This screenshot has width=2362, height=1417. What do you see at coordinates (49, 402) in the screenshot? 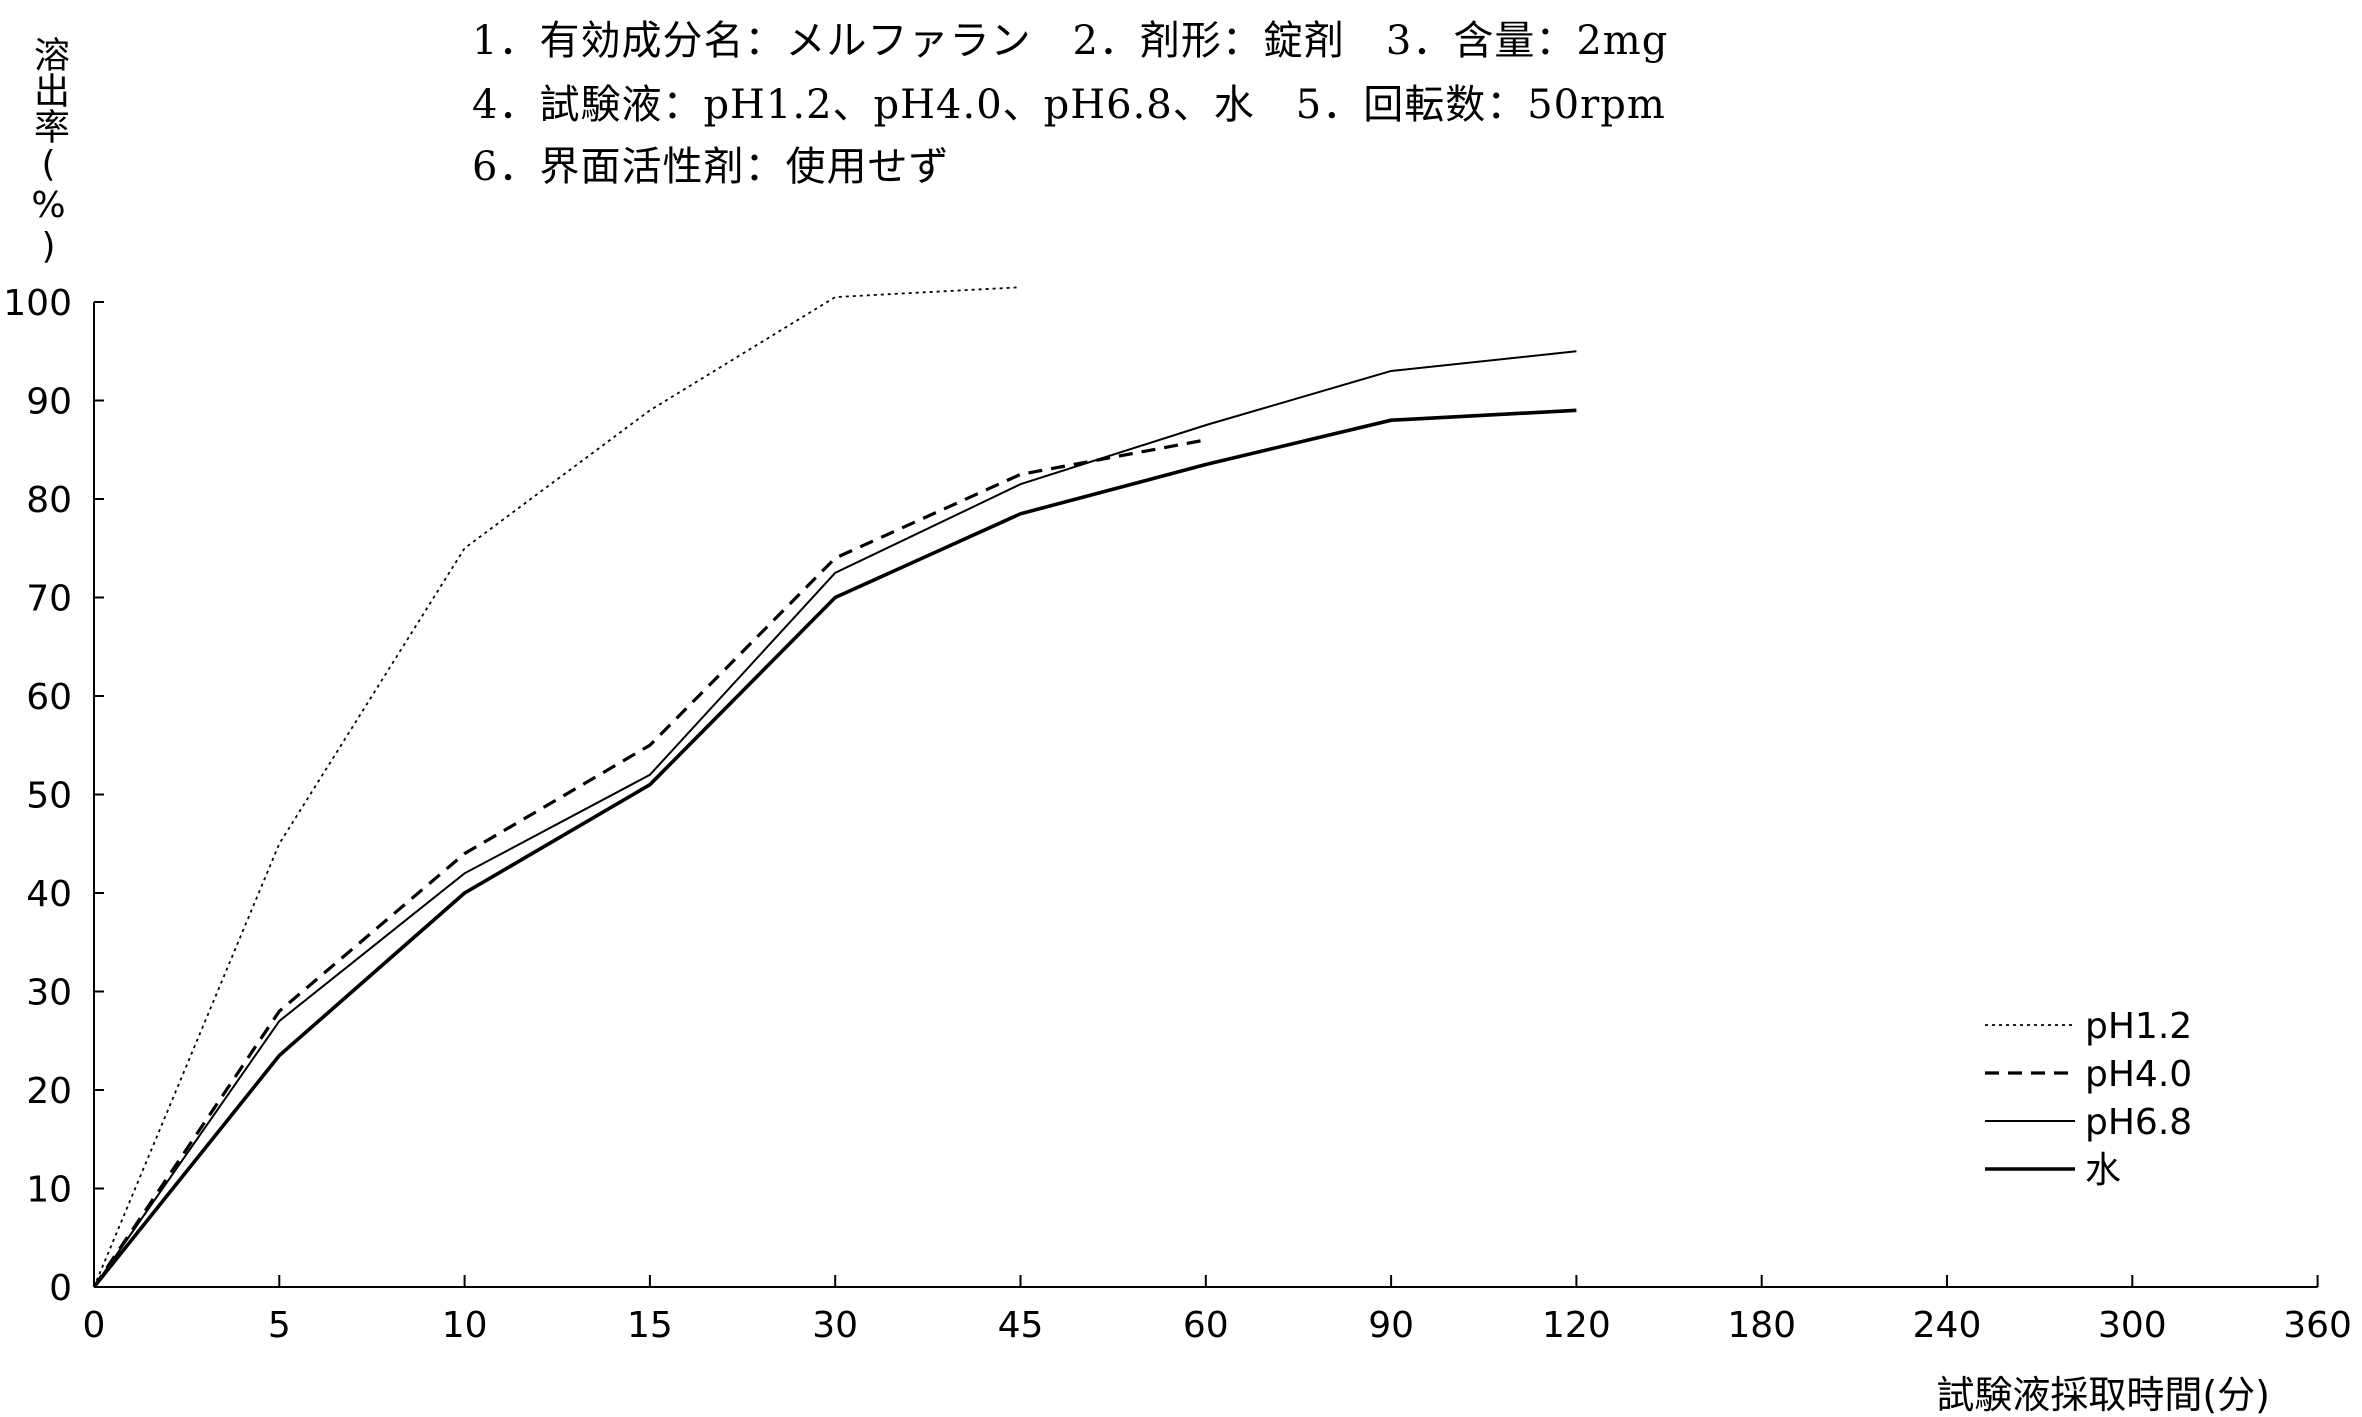
I see `y-tick-label: 90` at bounding box center [49, 402].